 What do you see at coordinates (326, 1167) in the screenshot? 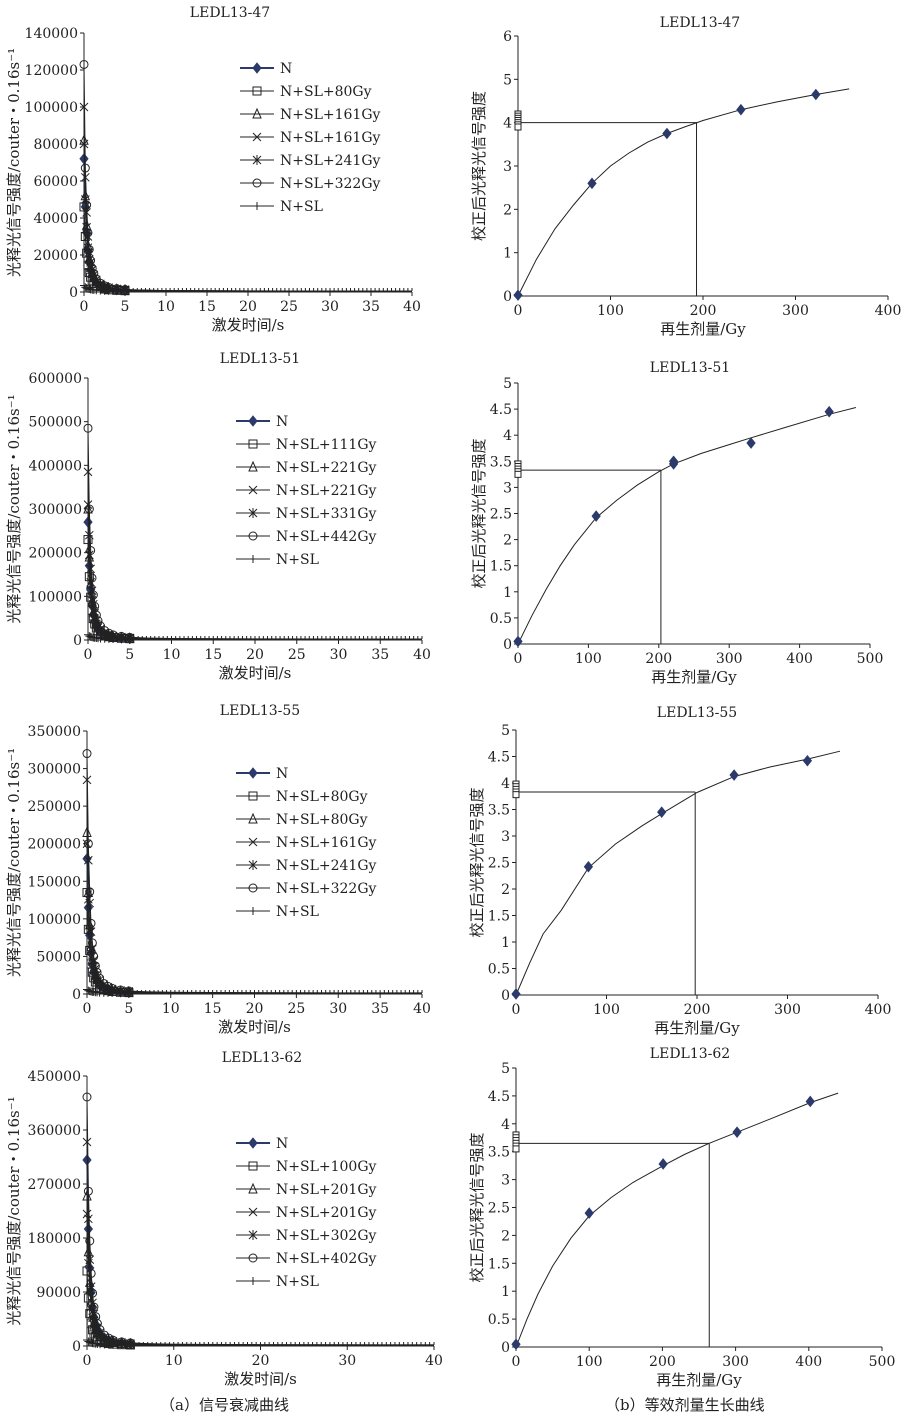
I see `chart7-legend-label-1: N+SL+100Gy` at bounding box center [326, 1167].